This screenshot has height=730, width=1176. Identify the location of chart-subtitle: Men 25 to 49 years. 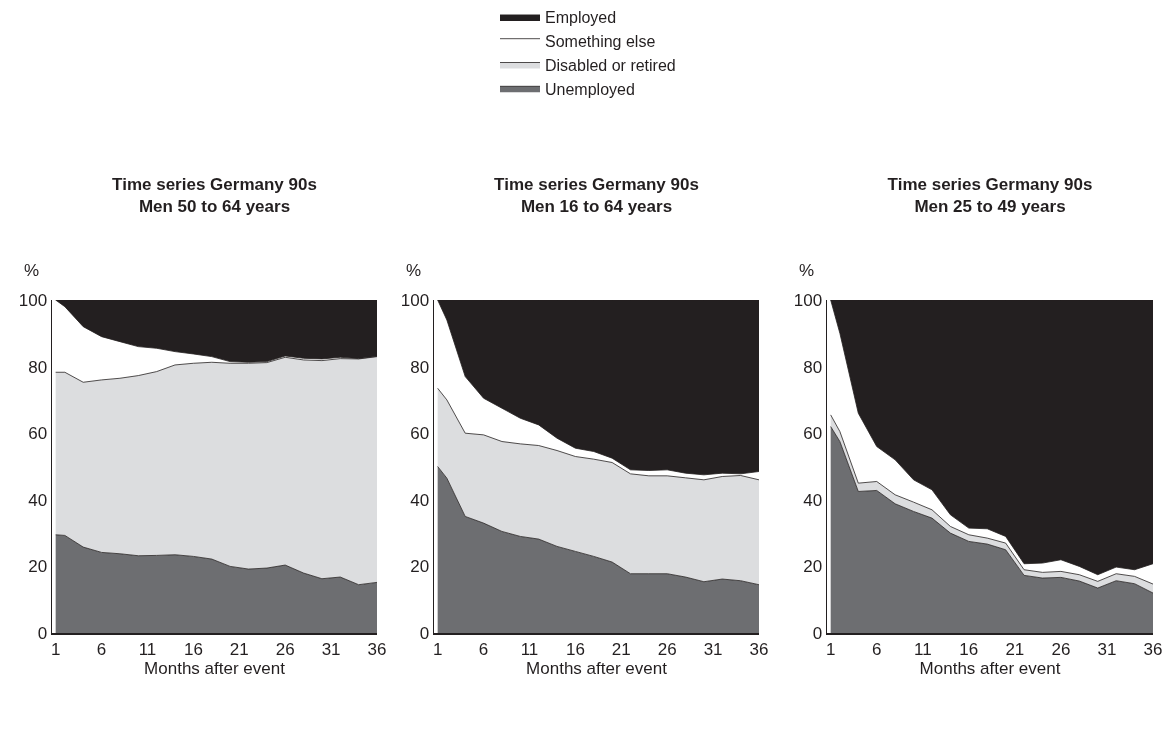
(990, 207).